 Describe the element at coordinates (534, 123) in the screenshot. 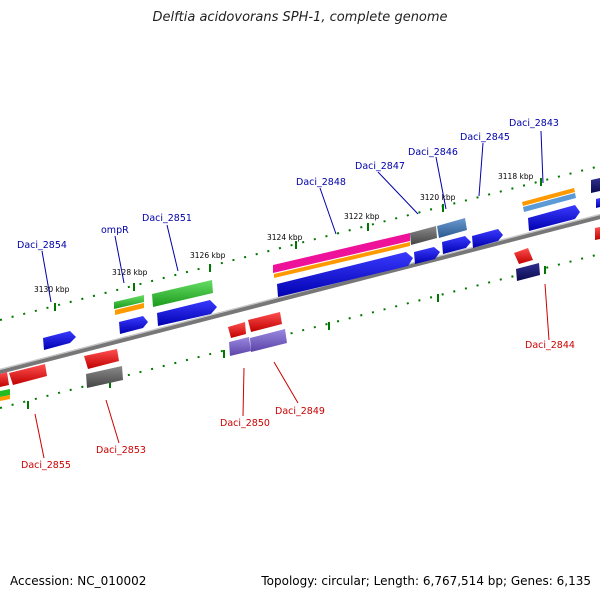

I see `gene-label-daci-2843: Daci_2843` at that location.